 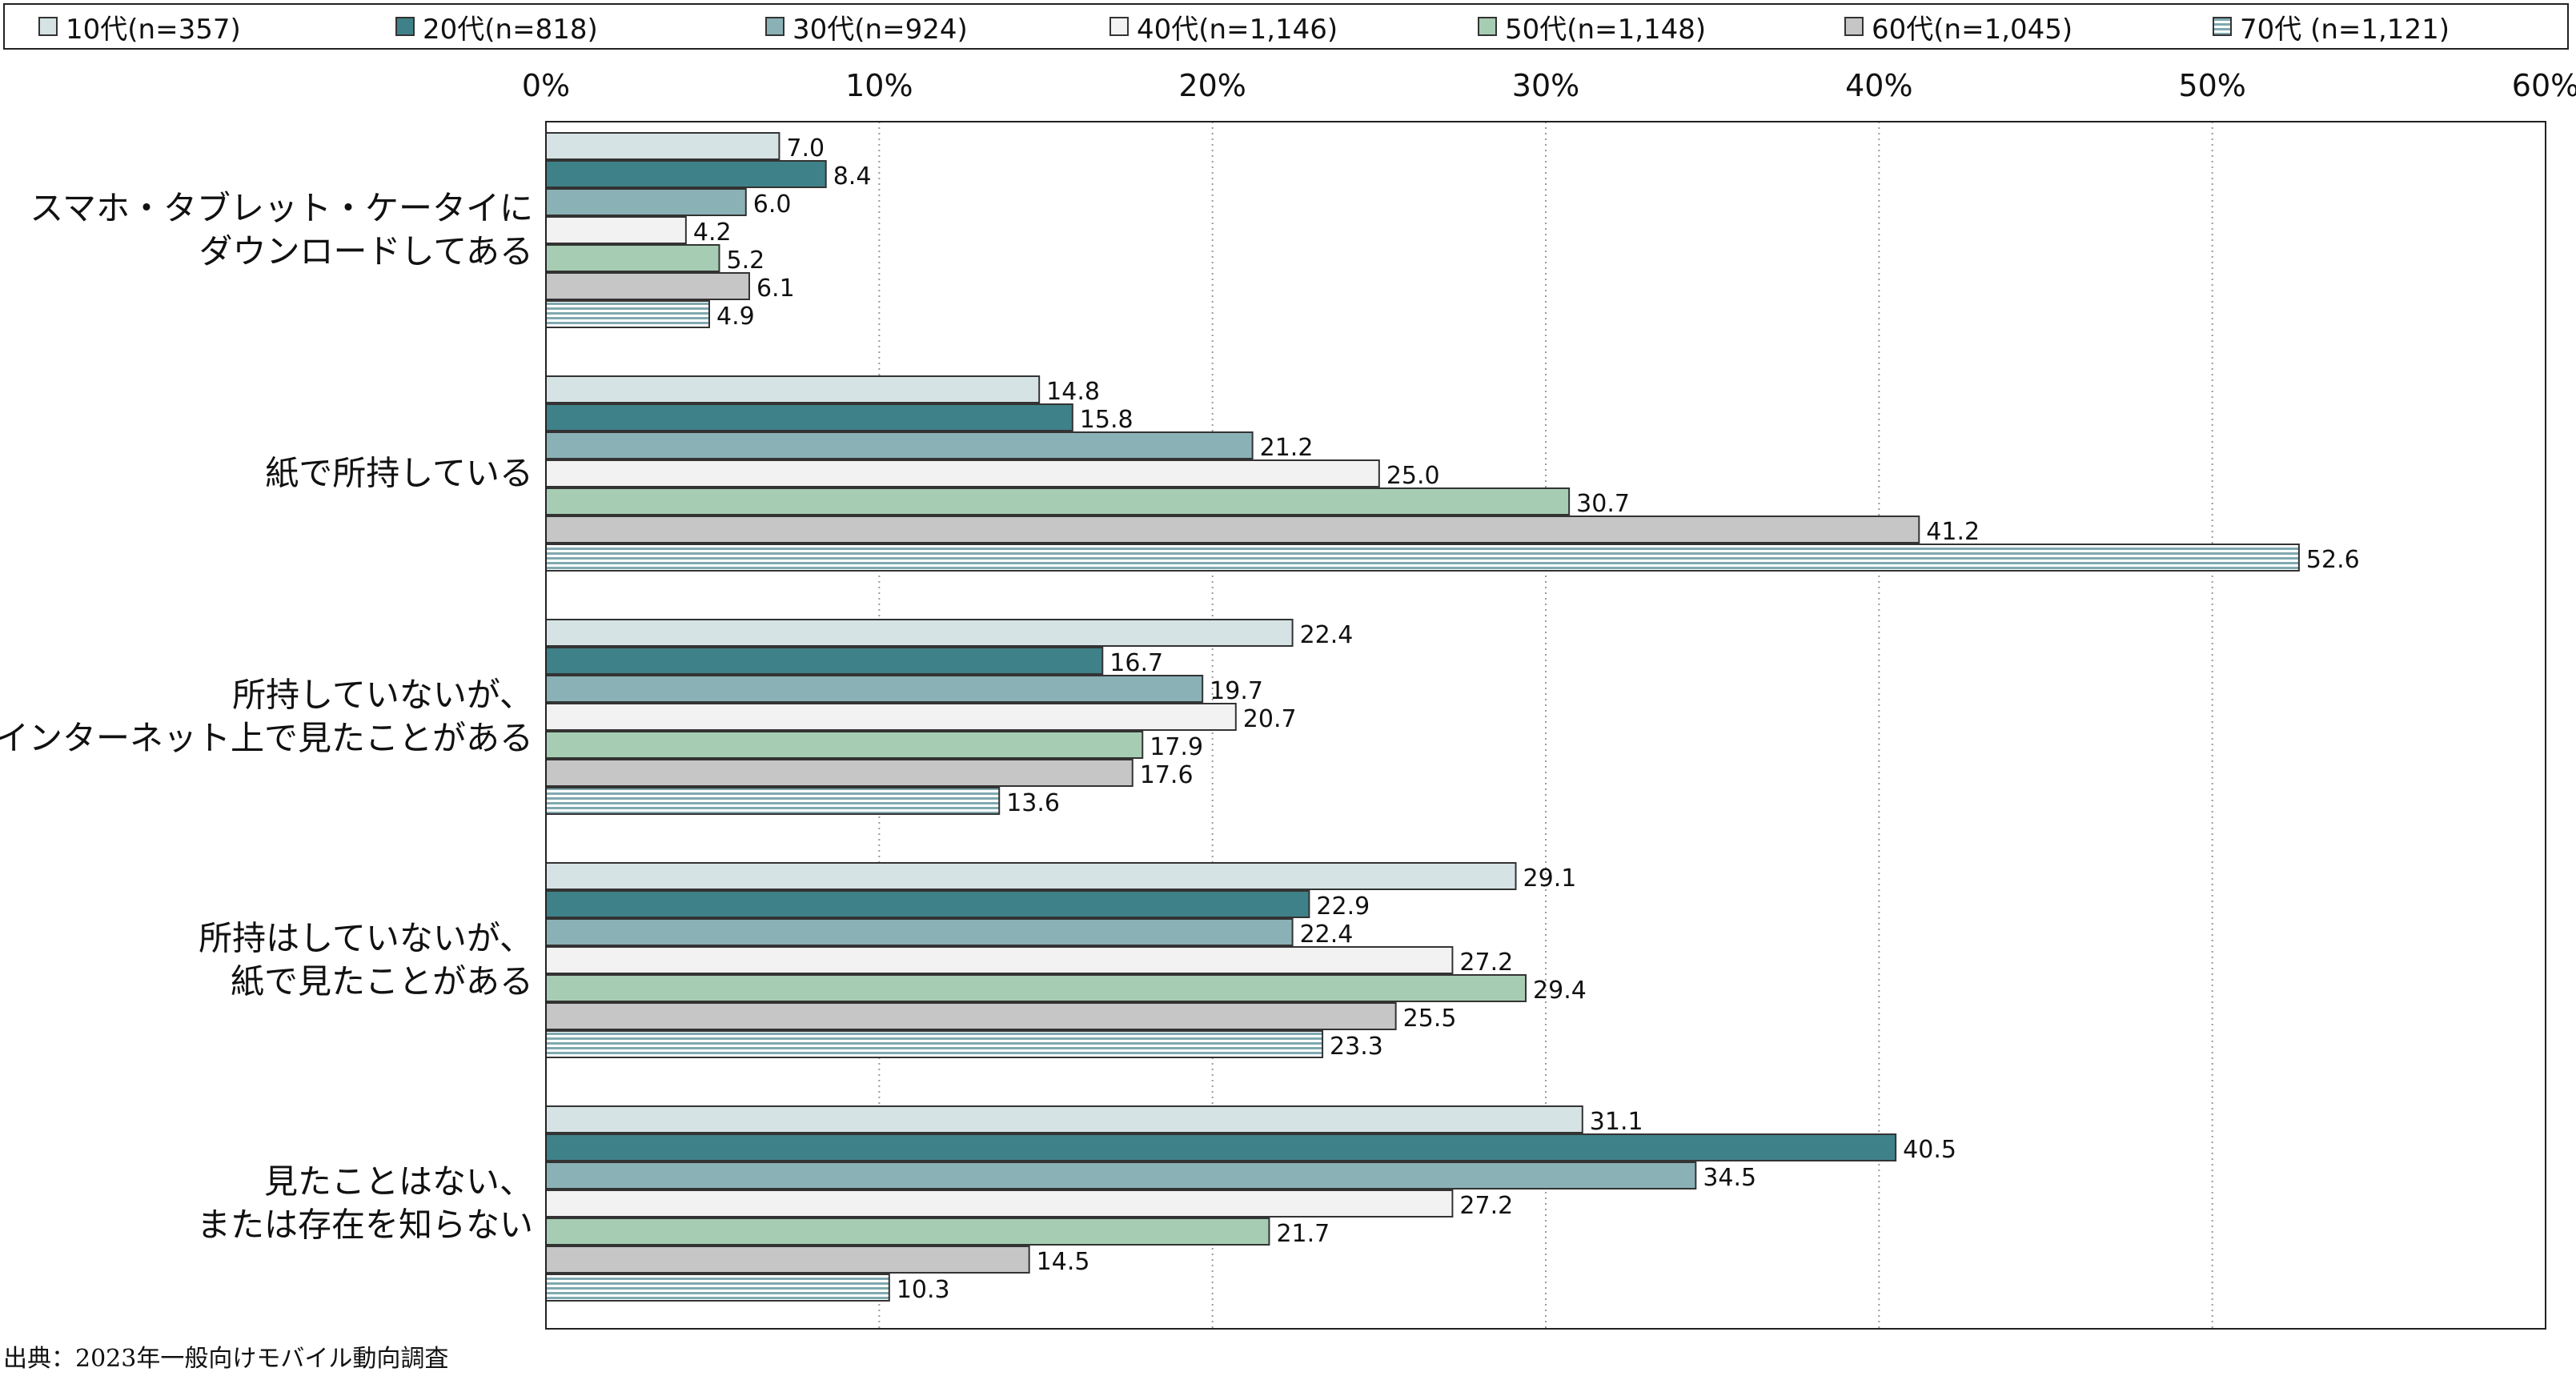 What do you see at coordinates (1617, 1122) in the screenshot?
I see `bar-value-label: 31.1` at bounding box center [1617, 1122].